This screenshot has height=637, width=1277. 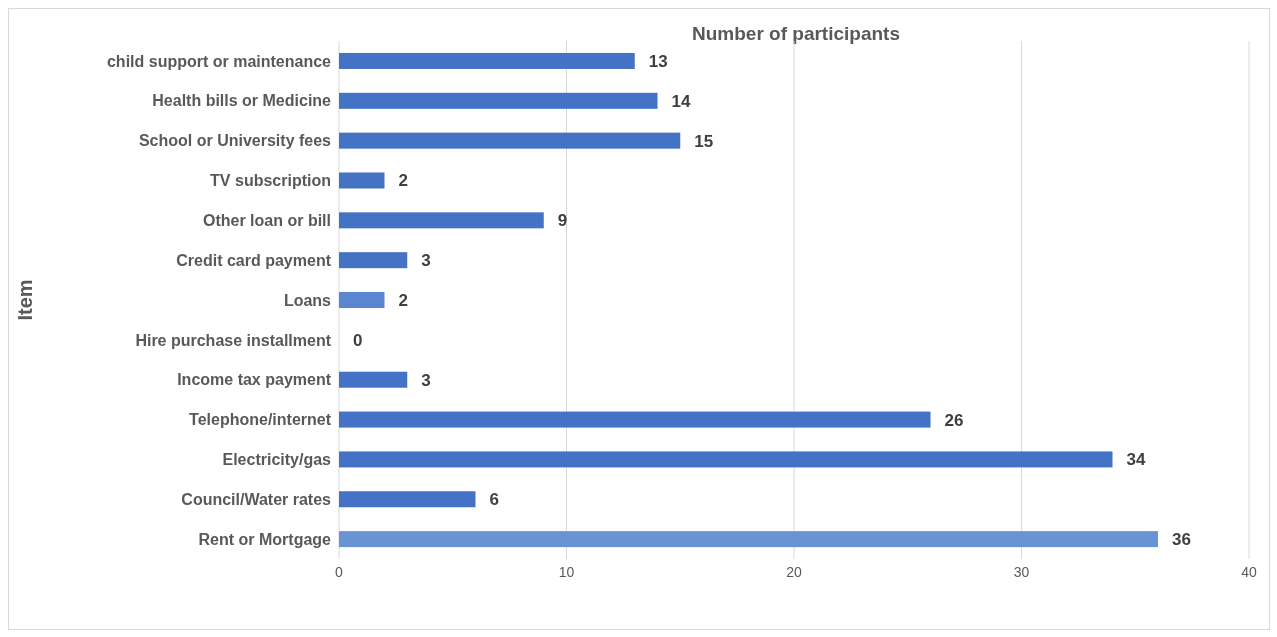 What do you see at coordinates (270, 181) in the screenshot?
I see `y-tick-label: TV subscription` at bounding box center [270, 181].